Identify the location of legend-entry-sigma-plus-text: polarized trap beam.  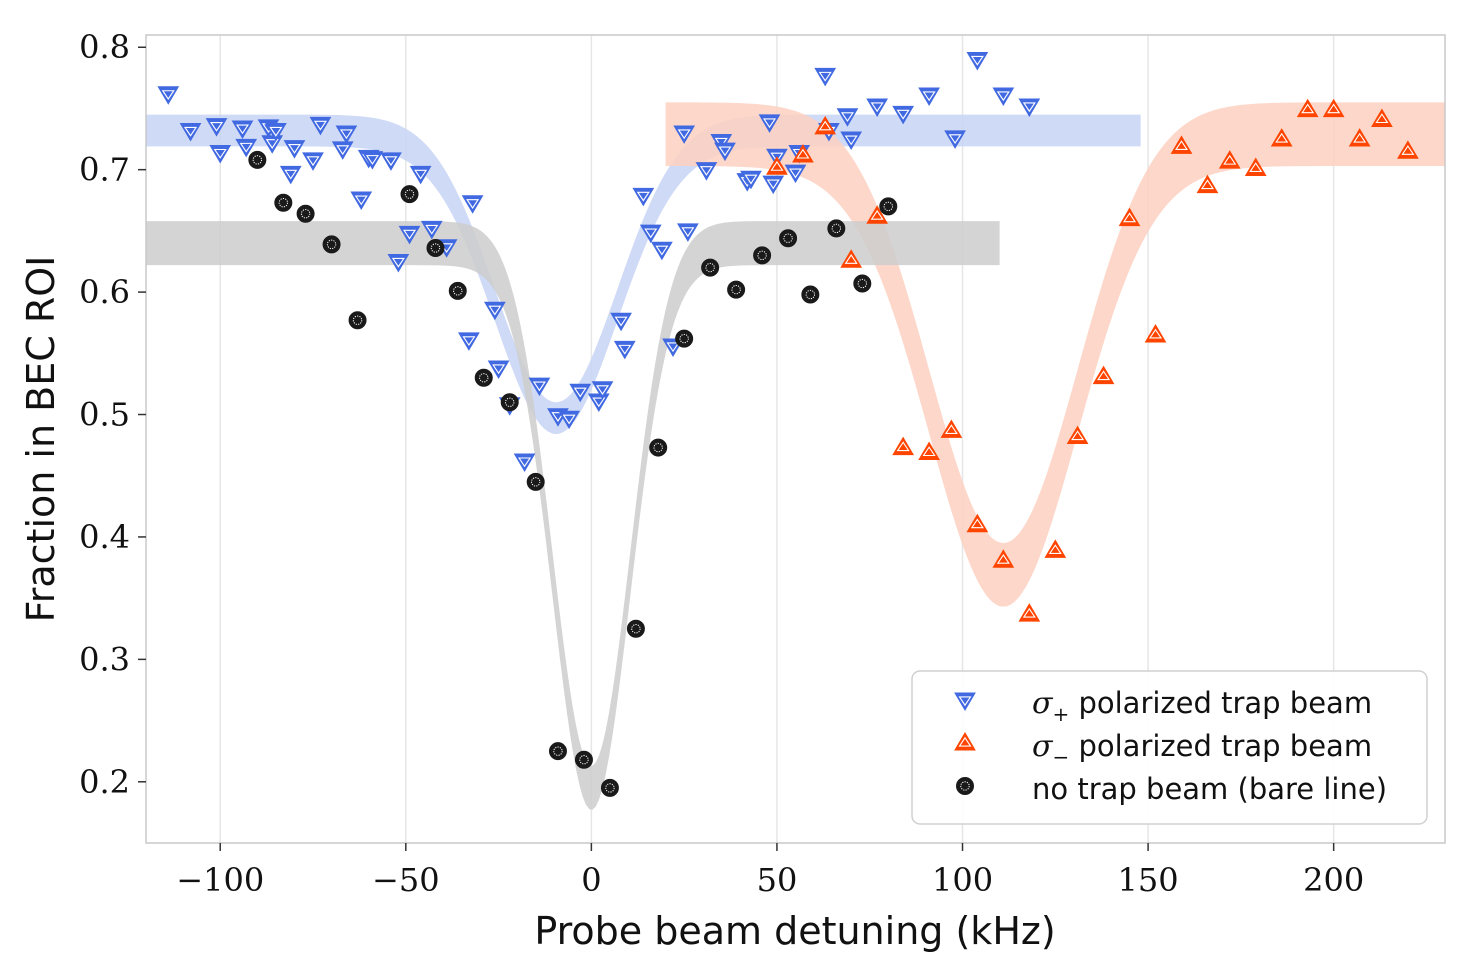
(1220, 703).